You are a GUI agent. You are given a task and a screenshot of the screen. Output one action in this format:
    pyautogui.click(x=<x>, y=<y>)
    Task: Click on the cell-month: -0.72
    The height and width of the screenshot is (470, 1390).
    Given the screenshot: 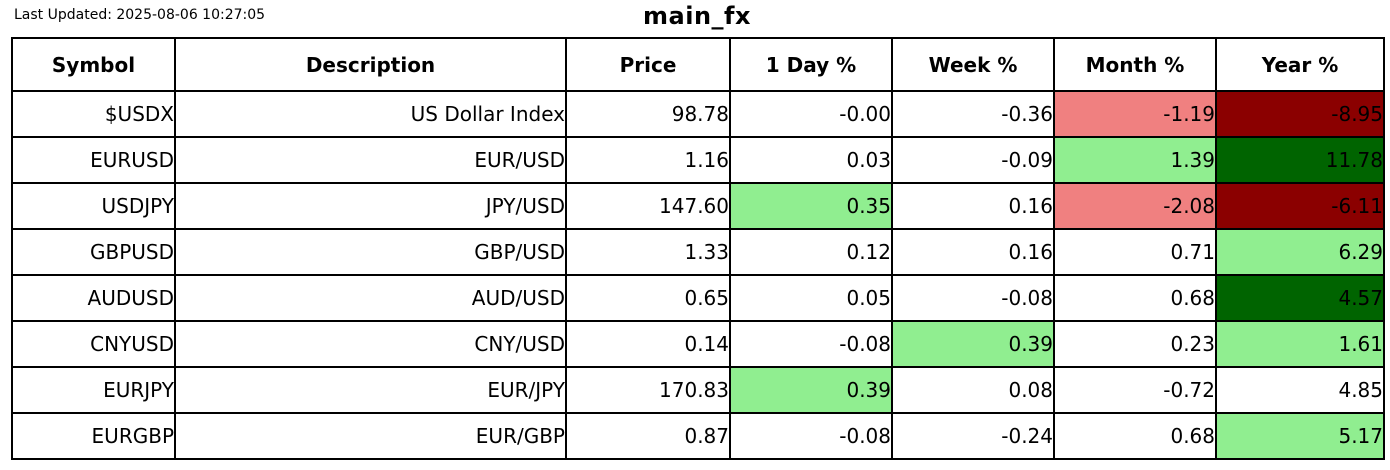 What is the action you would take?
    pyautogui.click(x=1135, y=390)
    